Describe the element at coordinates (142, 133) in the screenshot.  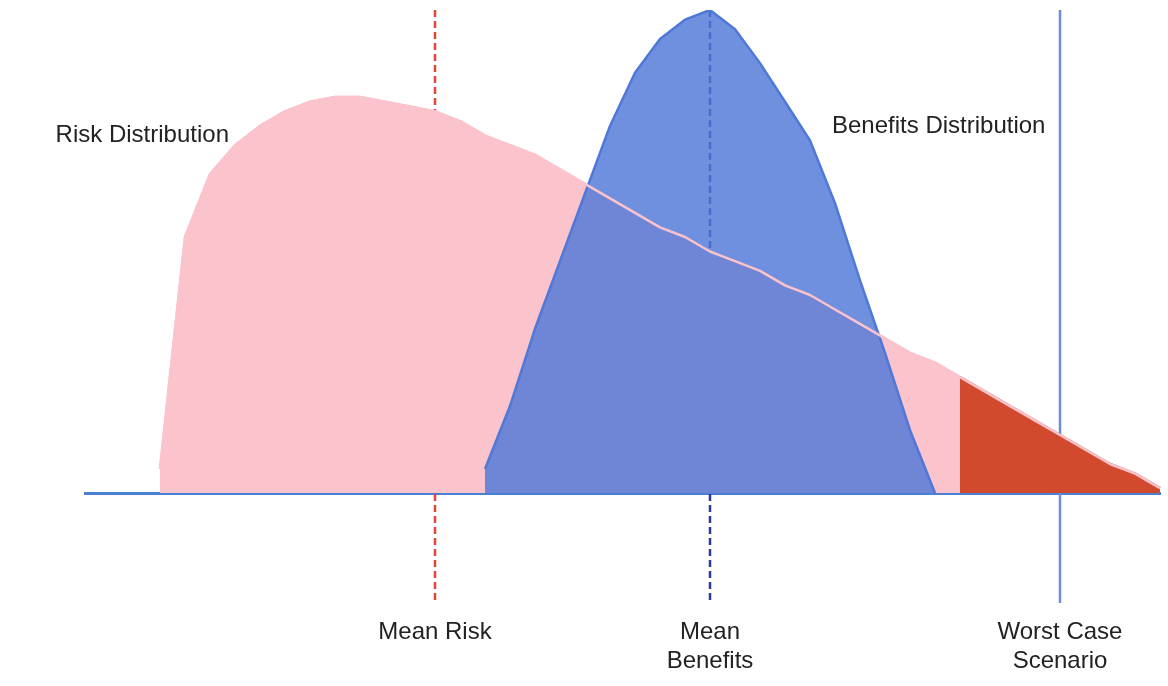
I see `series-label: Risk Distribution` at that location.